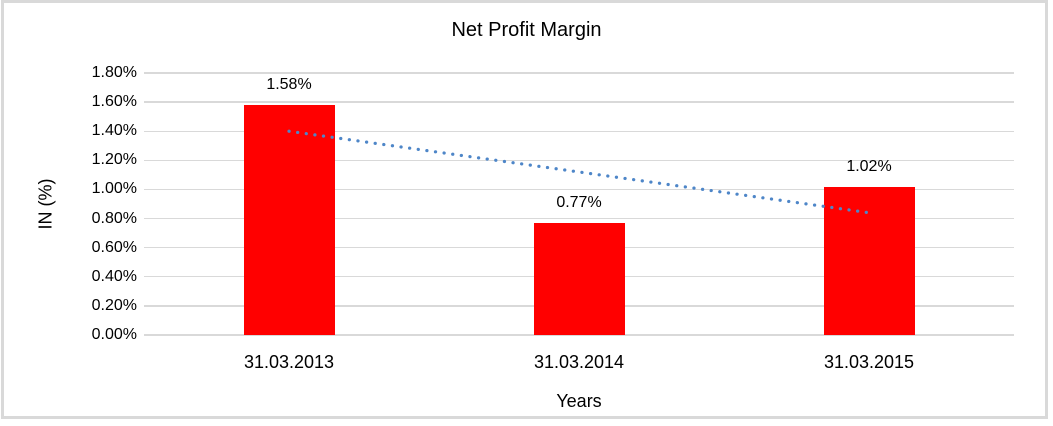 The width and height of the screenshot is (1053, 426). I want to click on y-tick-label: 0.60%, so click(114, 247).